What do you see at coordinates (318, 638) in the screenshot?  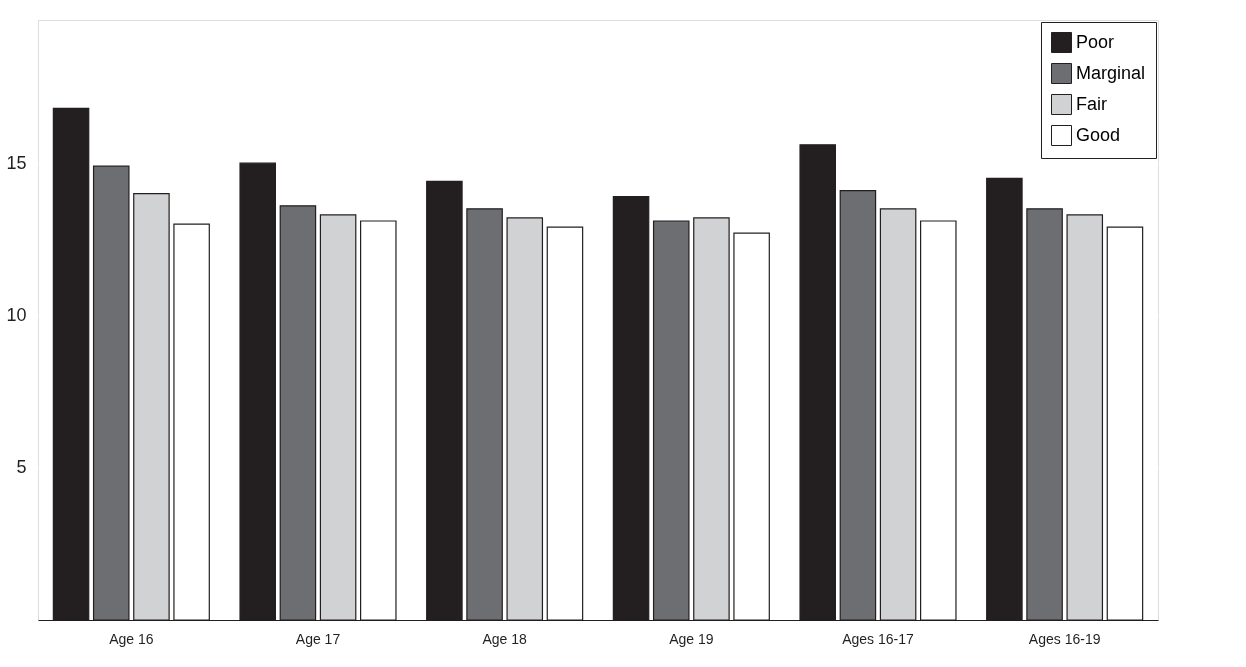 I see `x-tick-label: Age 17` at bounding box center [318, 638].